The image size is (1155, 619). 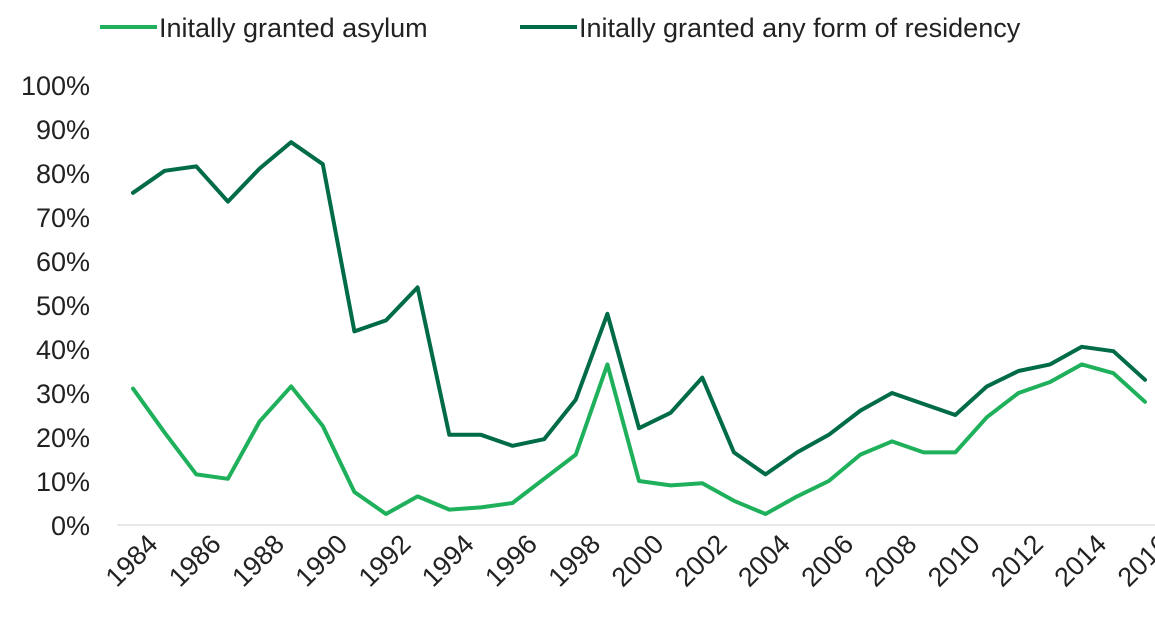 I want to click on y-tick-label: 40%, so click(x=63, y=350).